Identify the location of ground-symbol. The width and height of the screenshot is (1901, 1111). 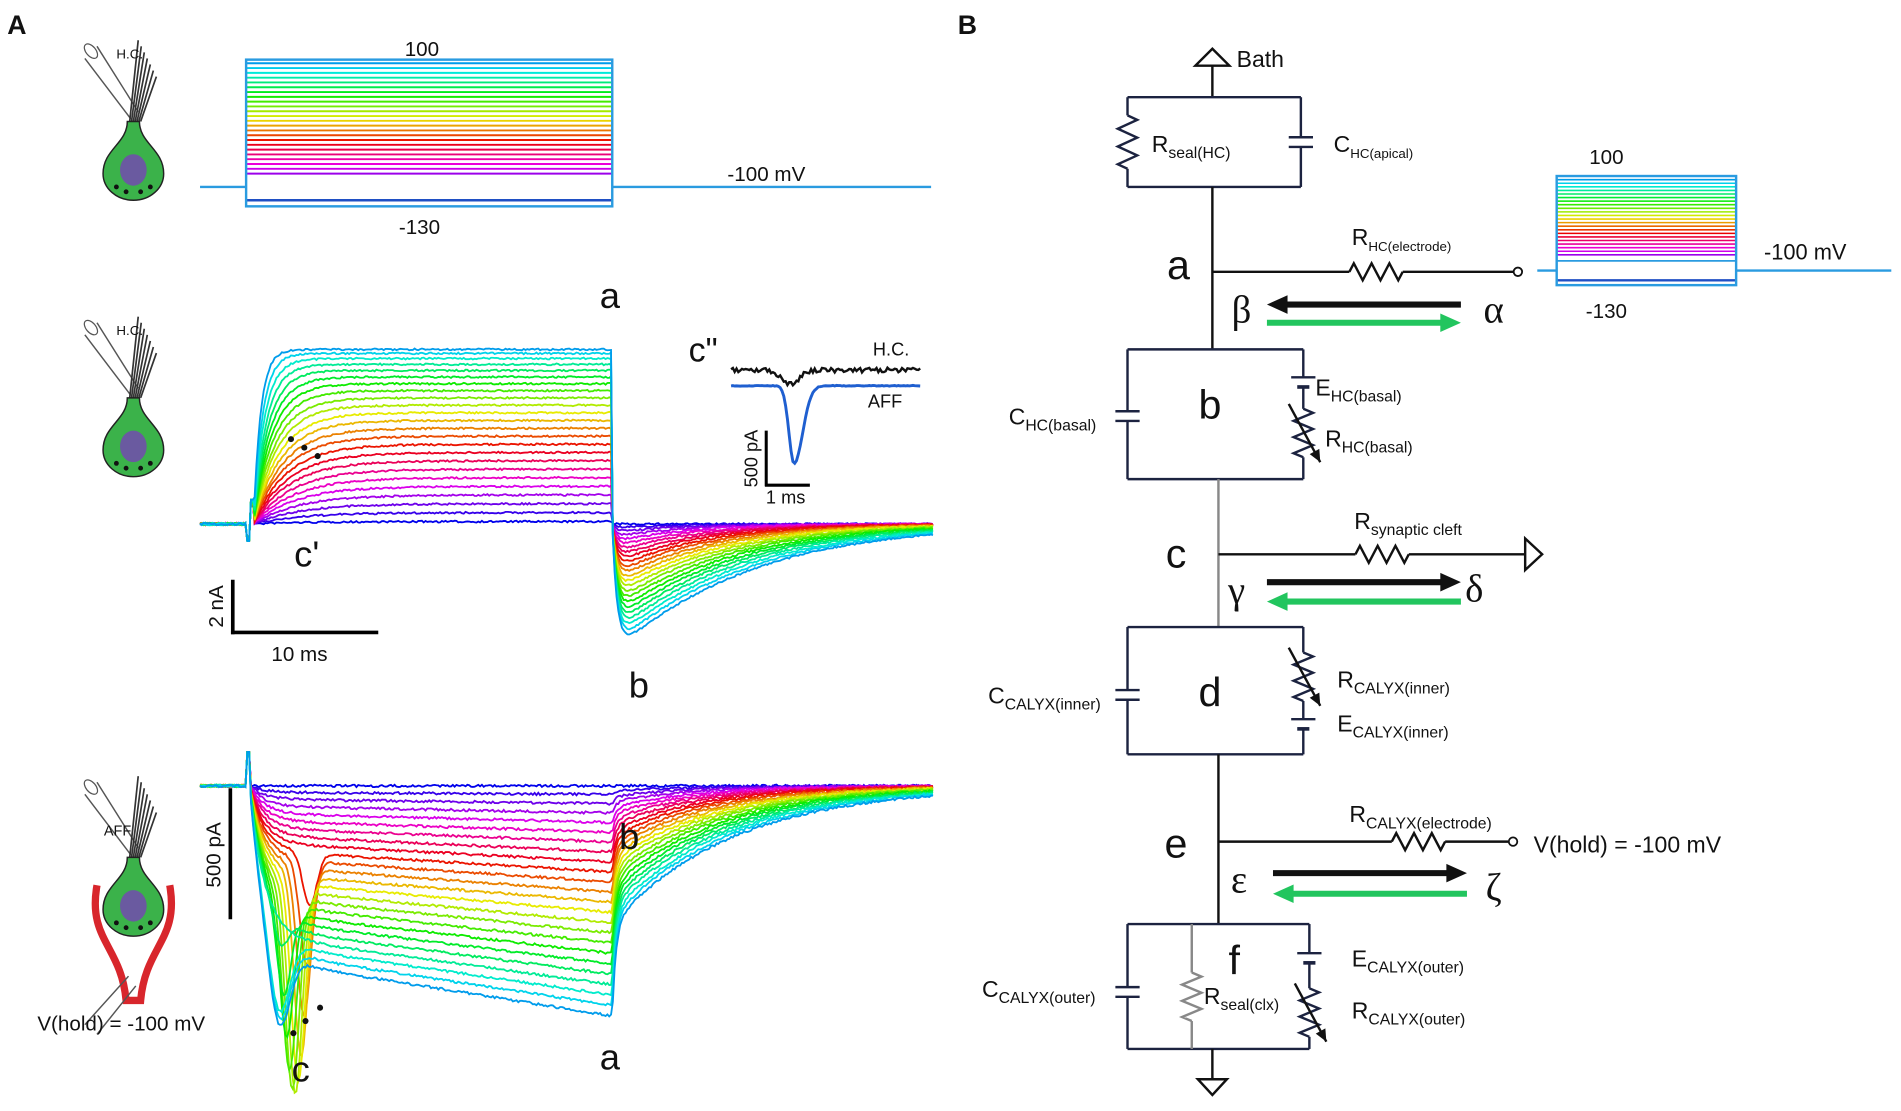
(1533, 554).